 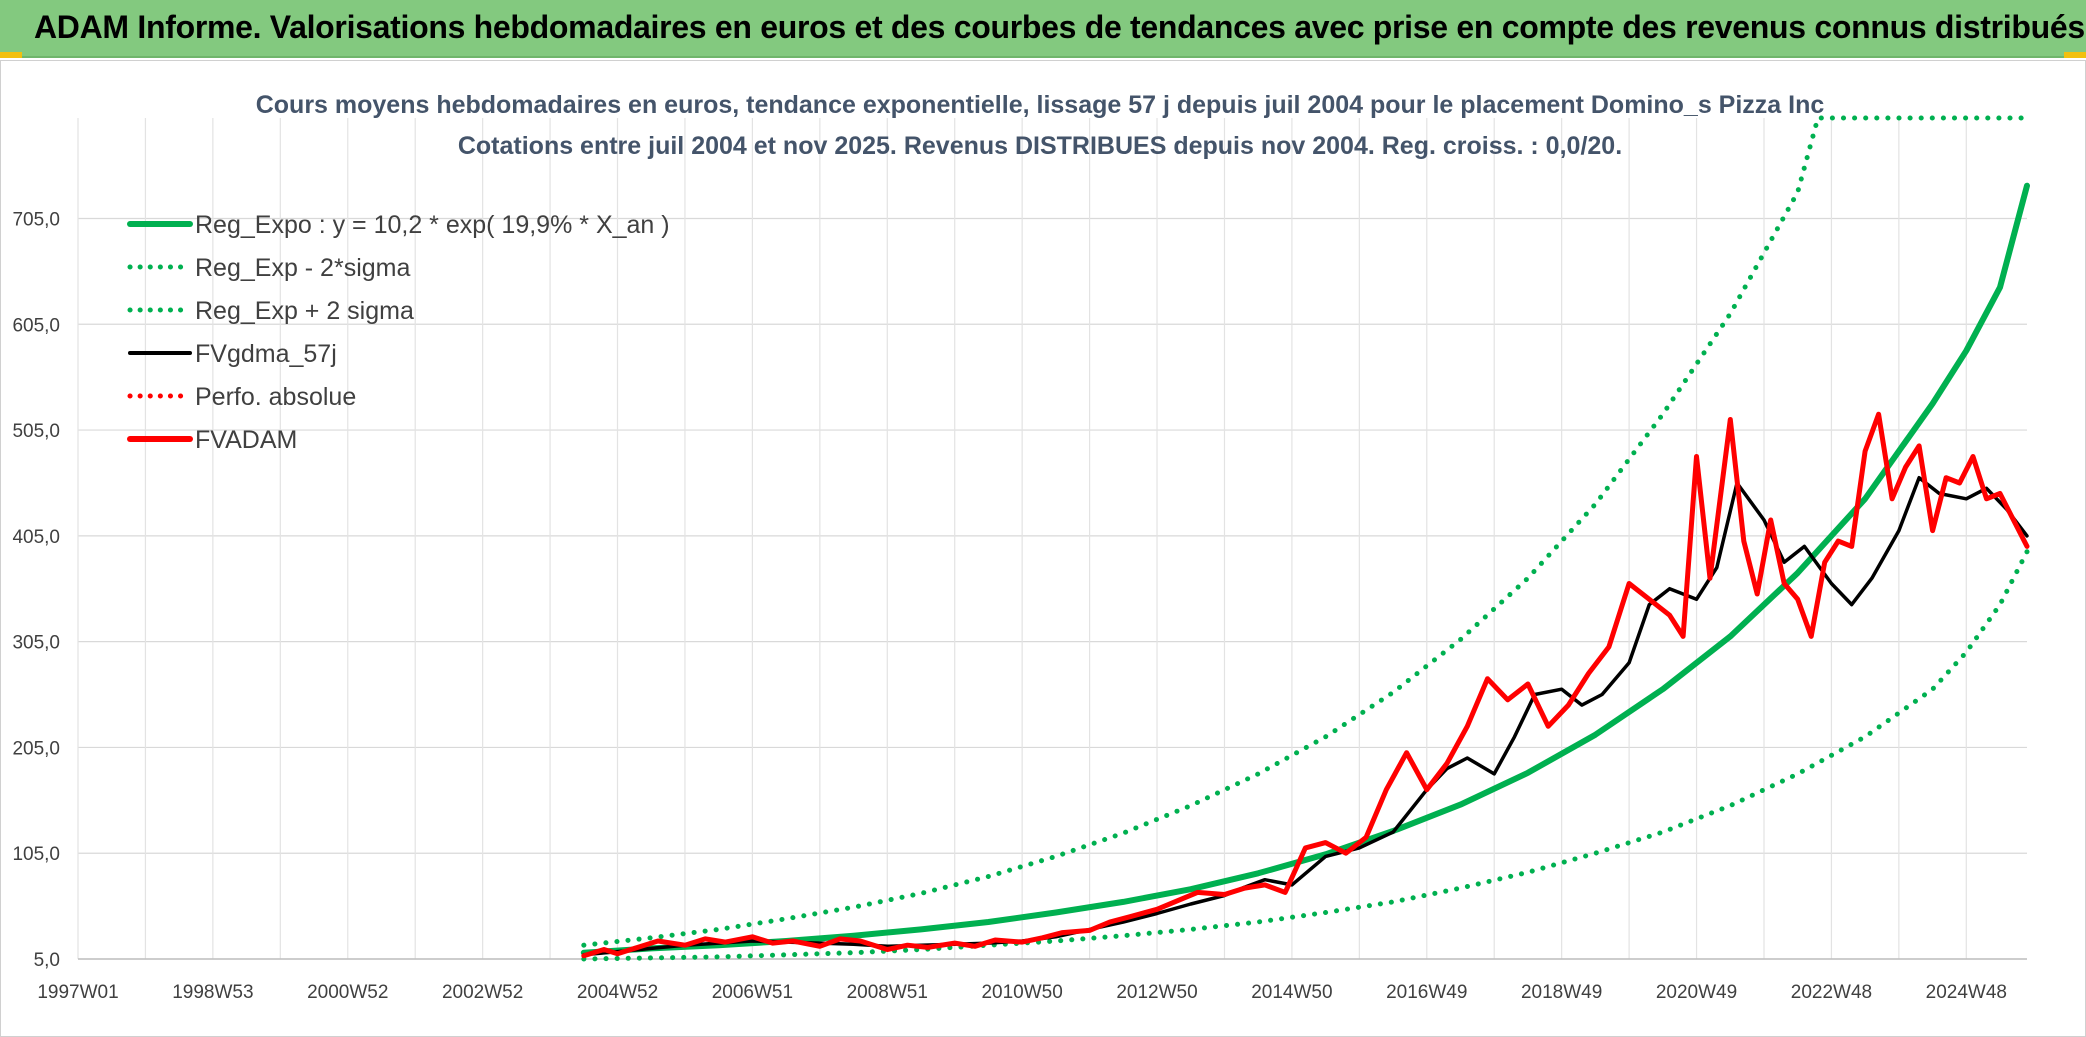 What do you see at coordinates (887, 992) in the screenshot?
I see `x-tick-label: 2008W51` at bounding box center [887, 992].